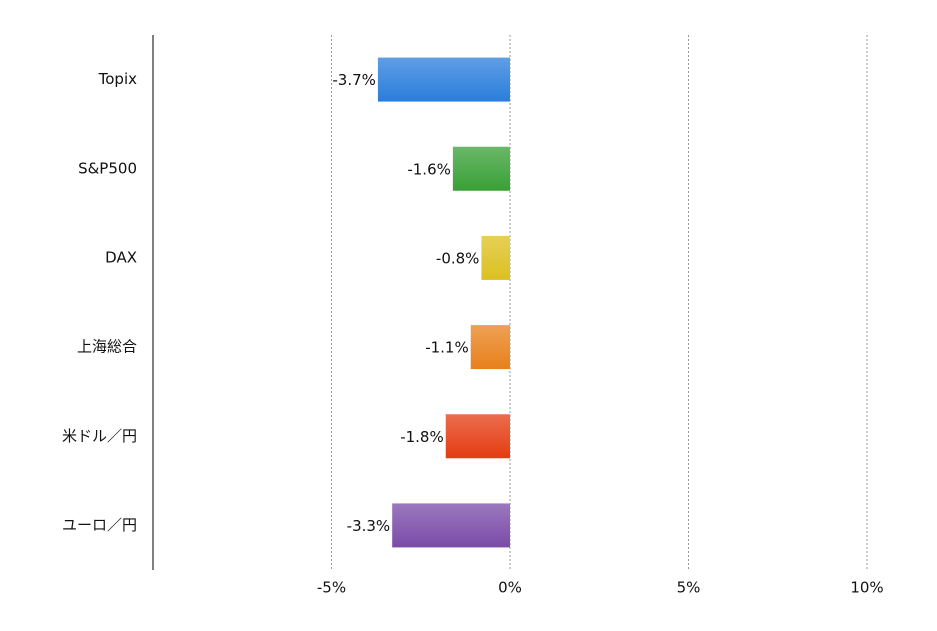 The image size is (937, 631). I want to click on y-tick-label: 上海総合, so click(107, 347).